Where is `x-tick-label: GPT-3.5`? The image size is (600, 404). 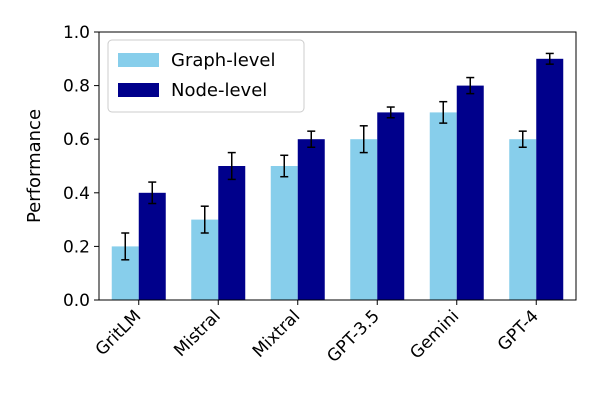
x-tick-label: GPT-3.5 is located at coordinates (353, 336).